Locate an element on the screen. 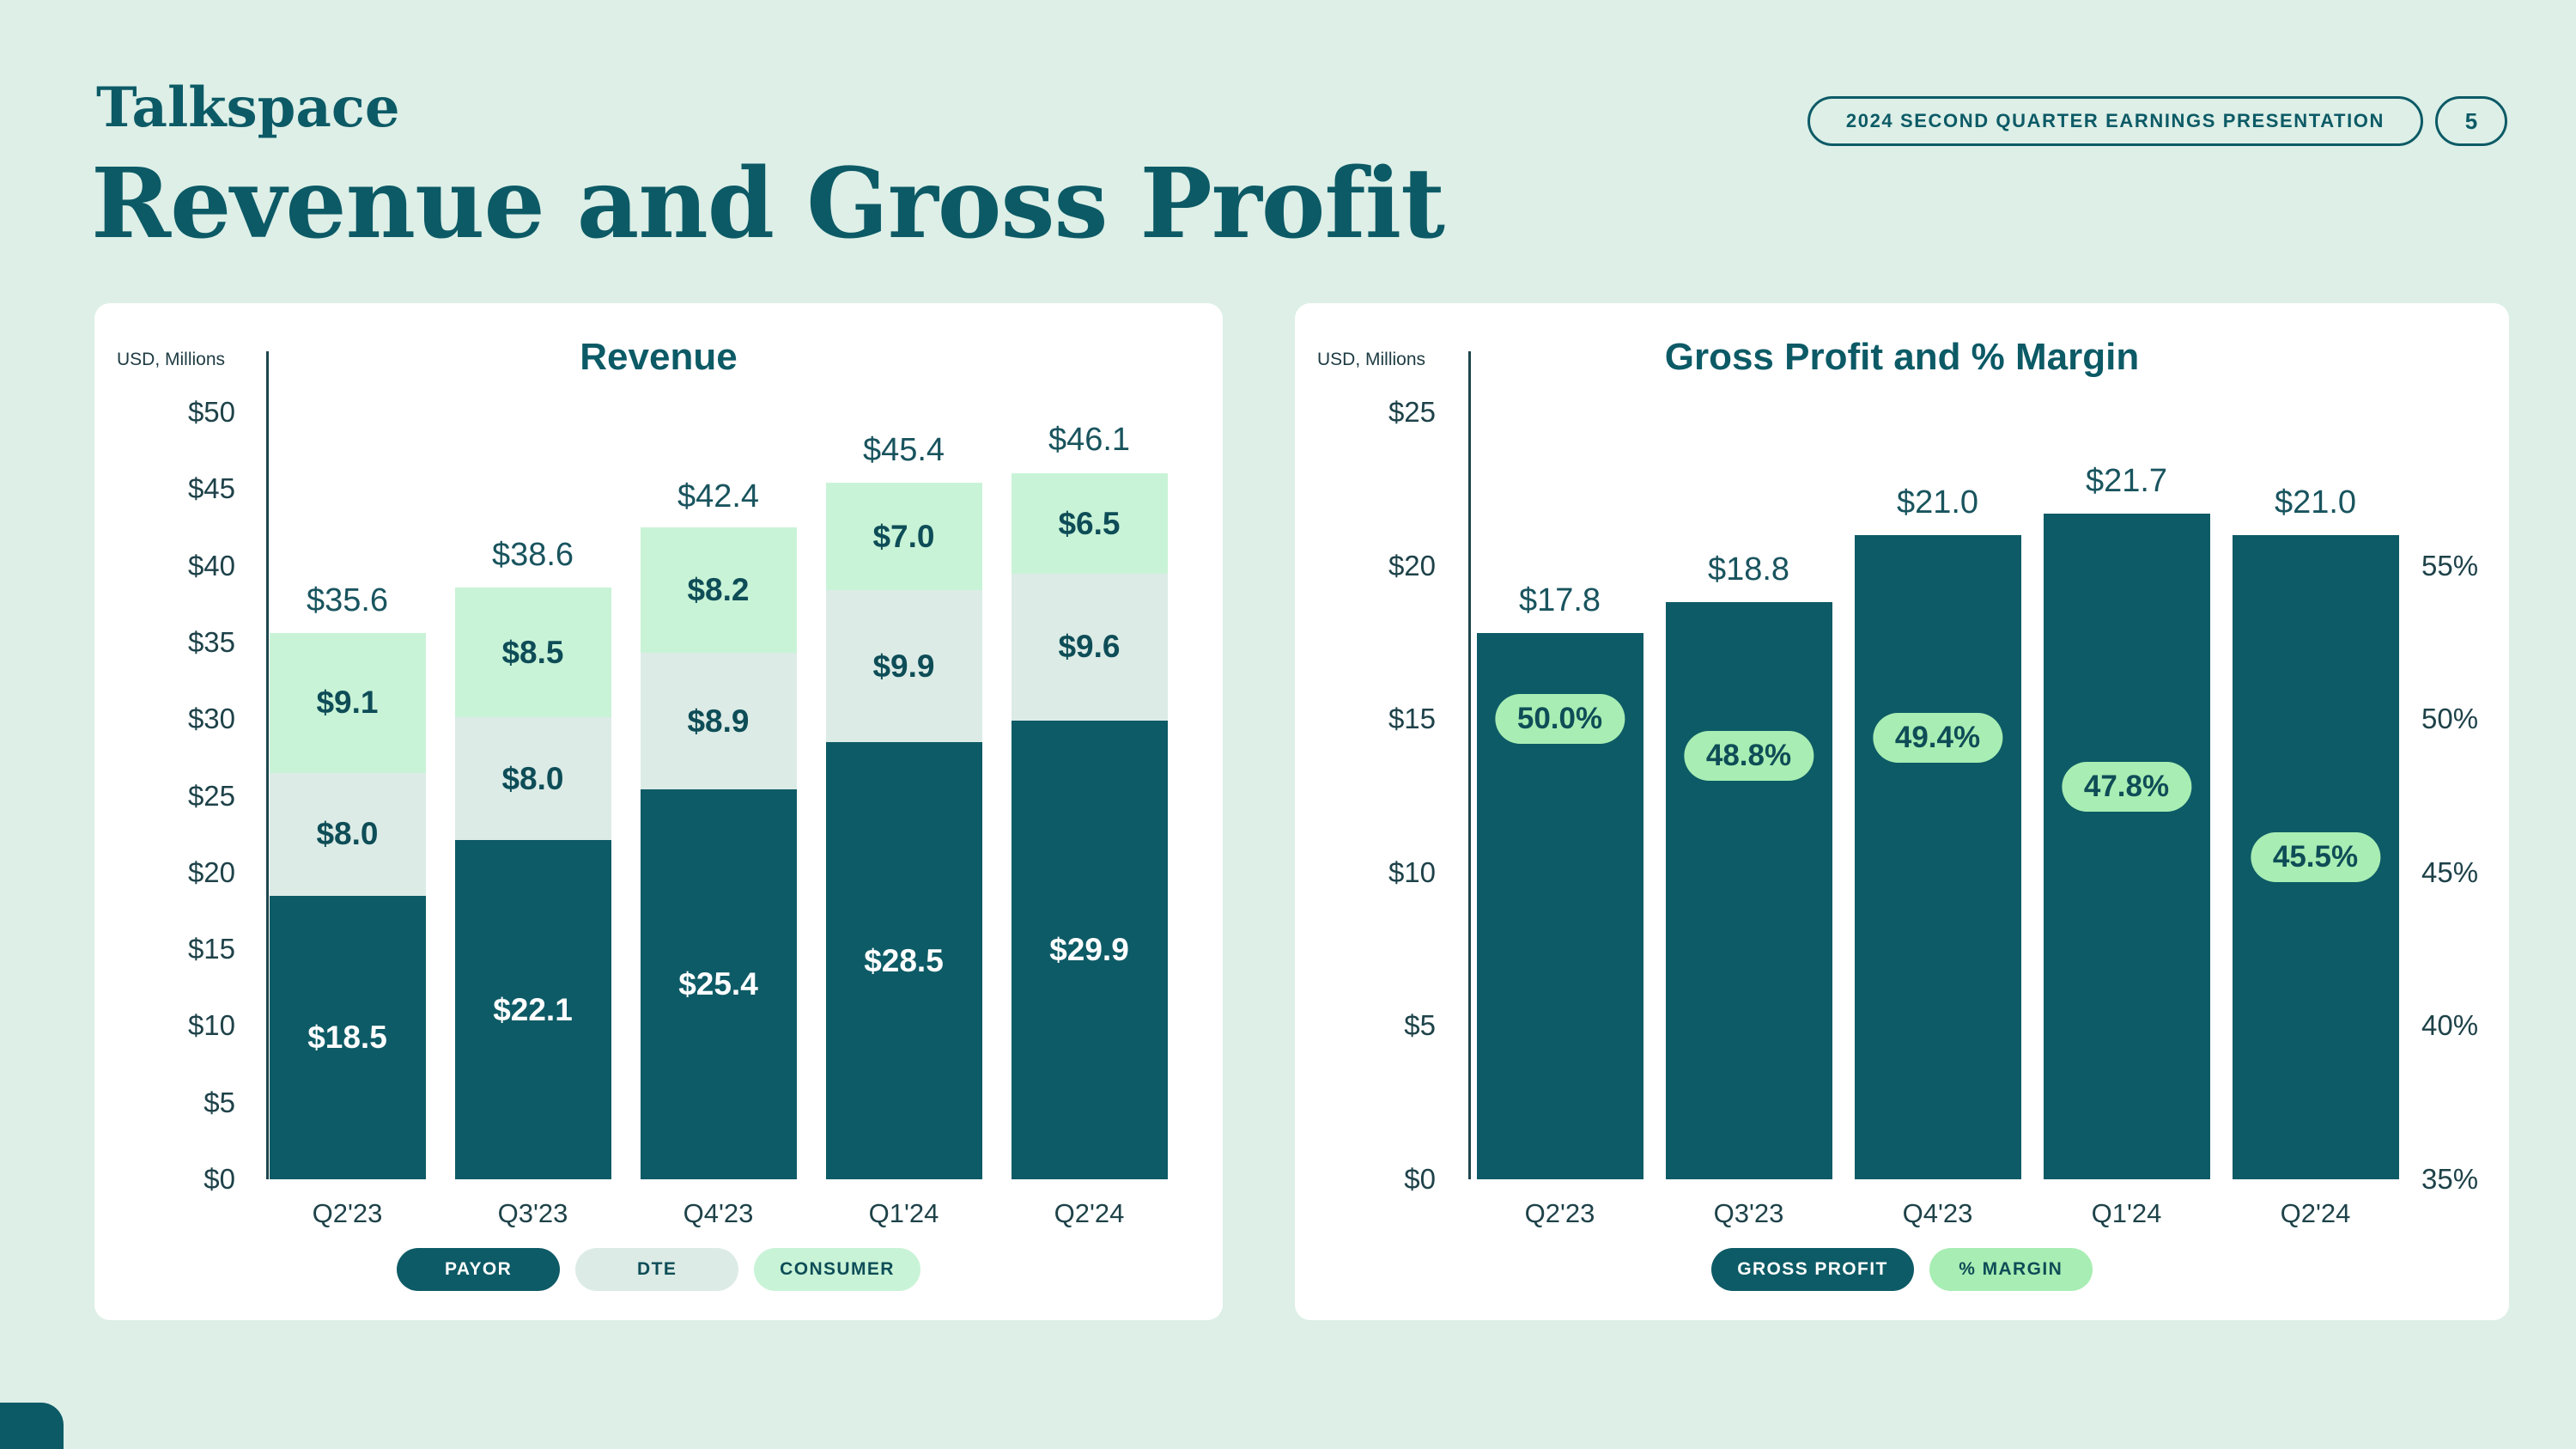 Image resolution: width=2576 pixels, height=1449 pixels. legend-gross-profit: GROSS PROFIT is located at coordinates (1813, 1269).